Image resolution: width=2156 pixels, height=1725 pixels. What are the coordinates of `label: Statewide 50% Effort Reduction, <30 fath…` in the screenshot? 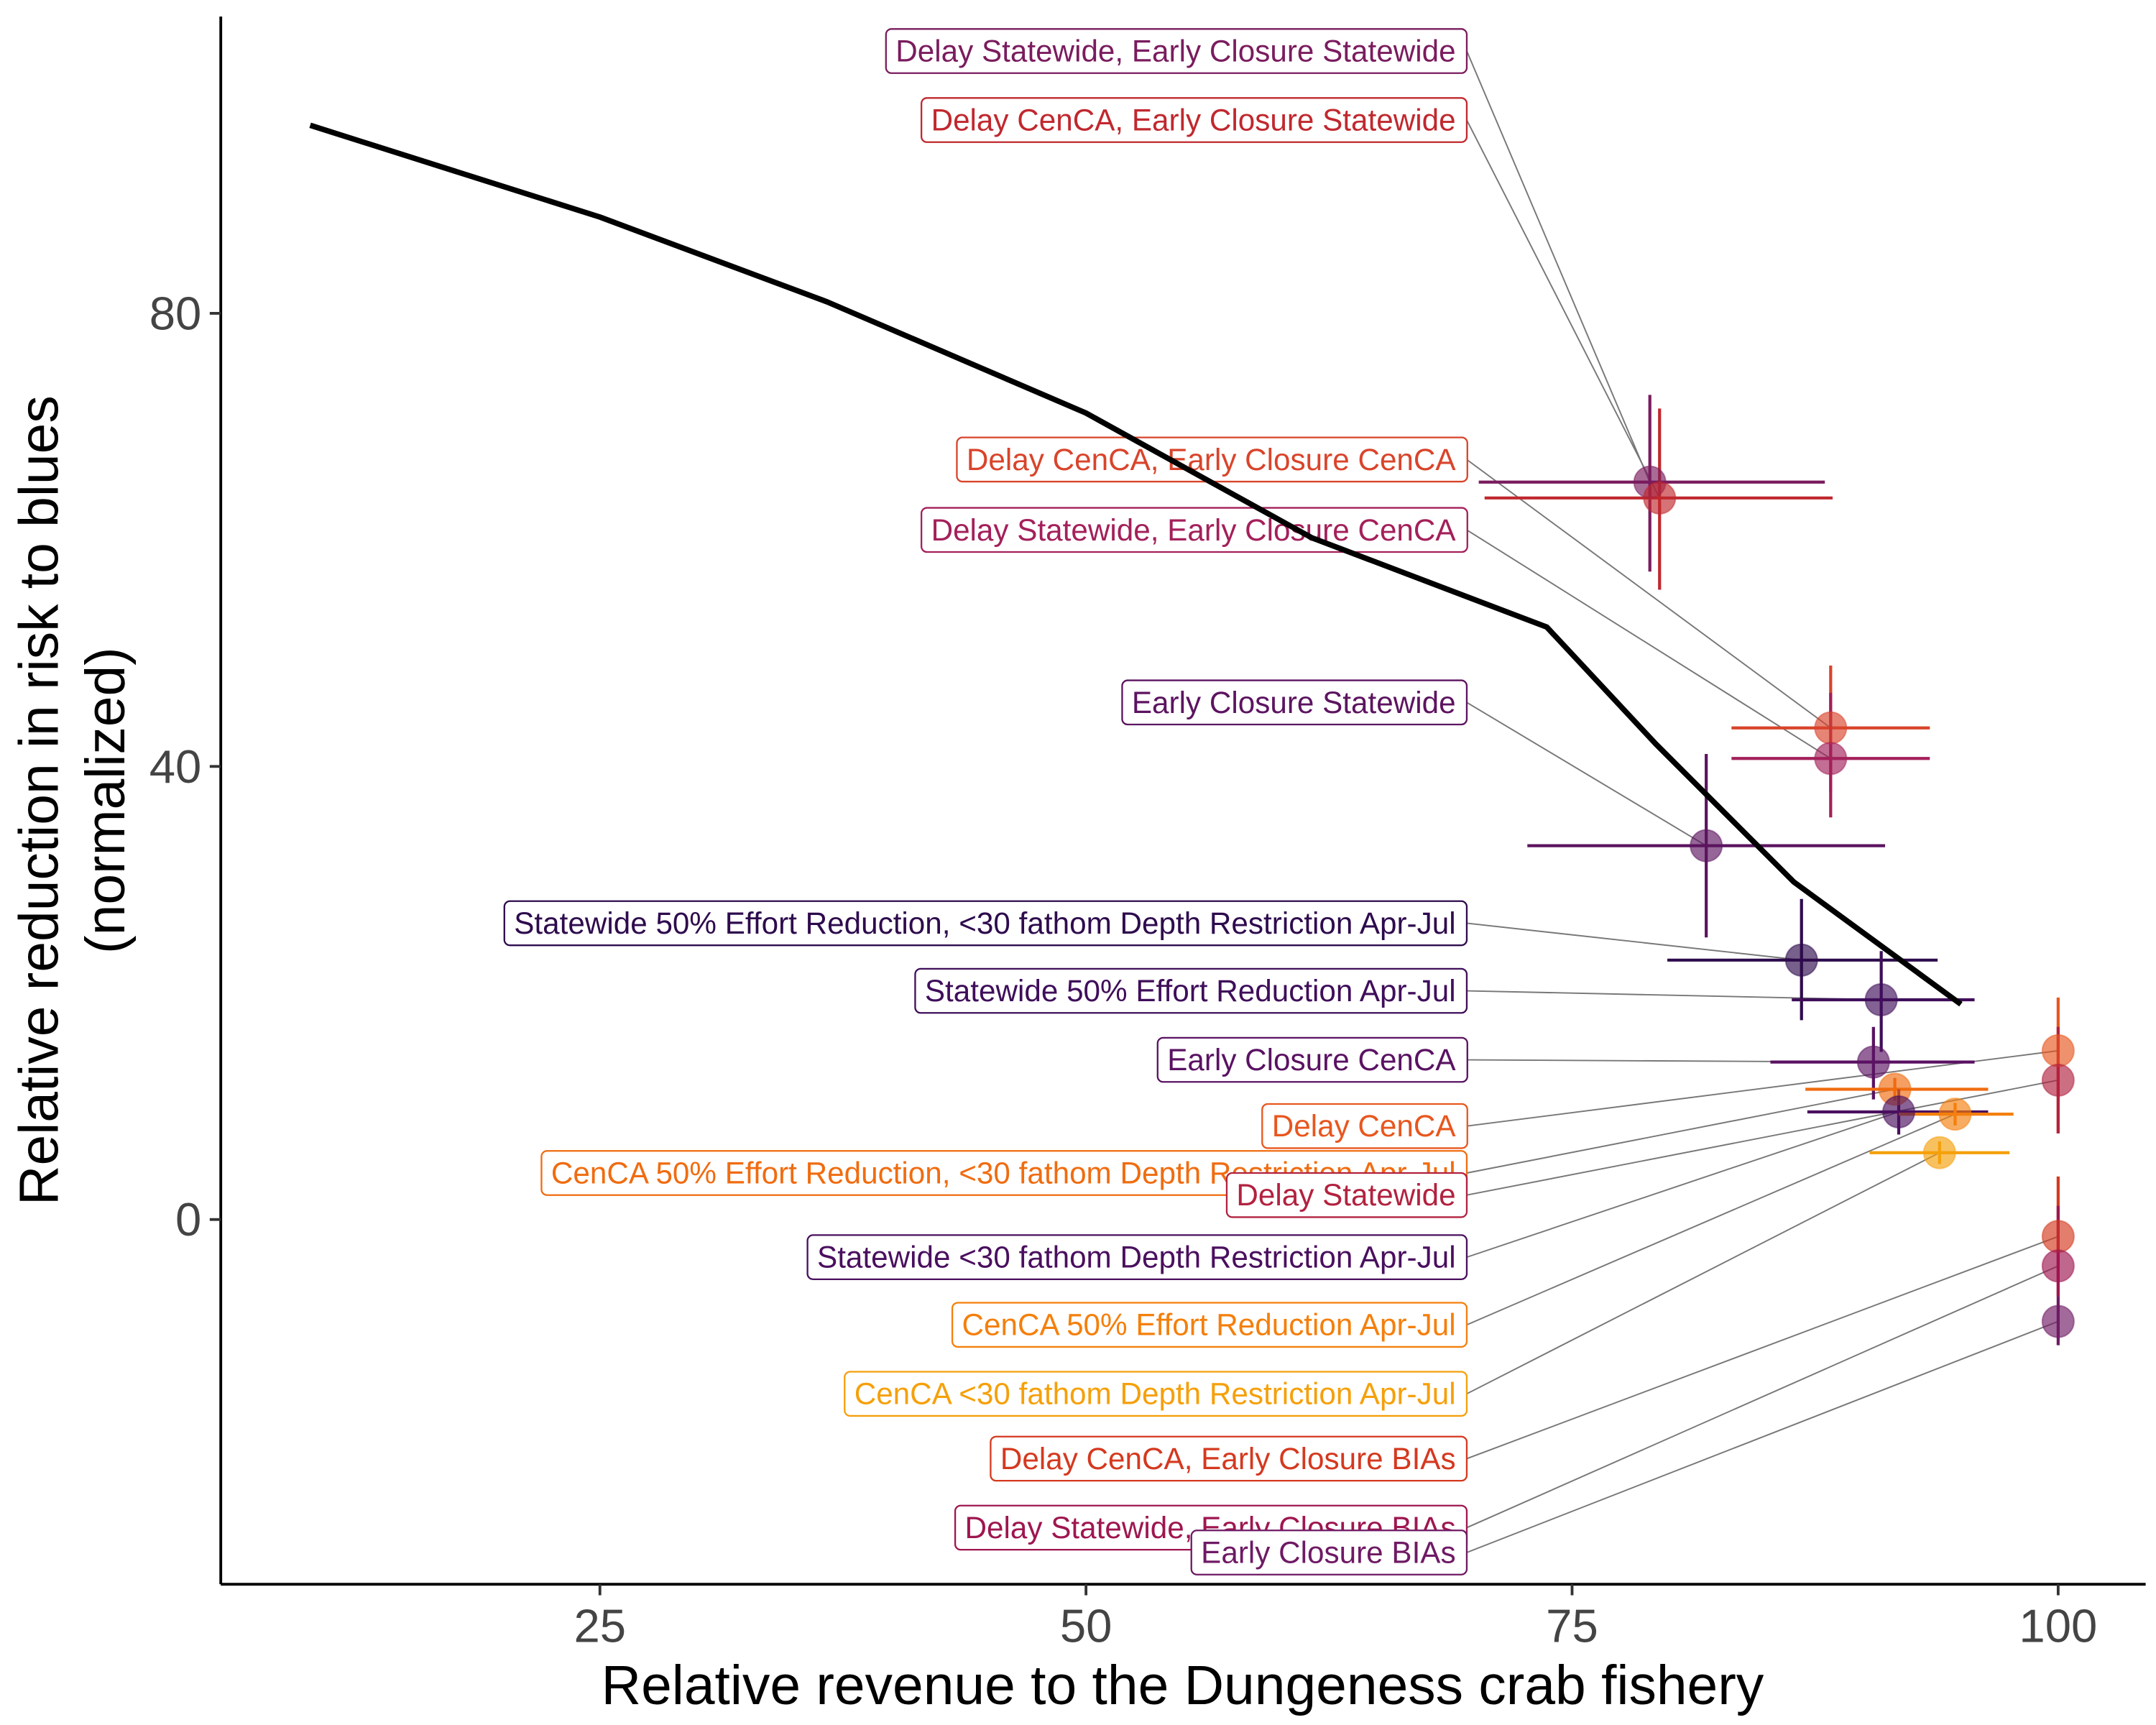 It's located at (985, 923).